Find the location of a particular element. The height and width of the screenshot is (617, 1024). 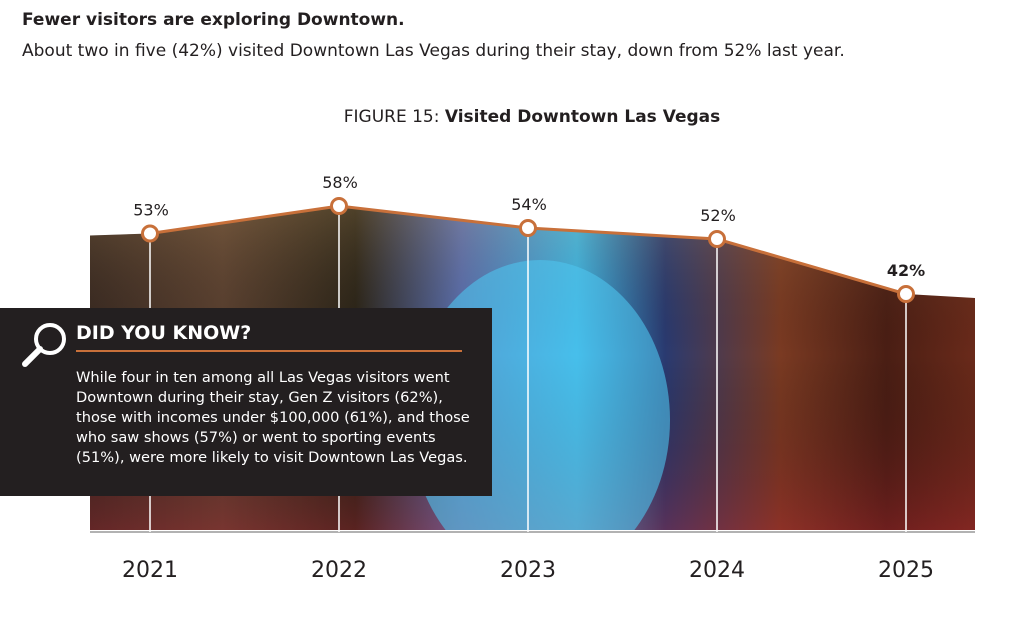

data-label: 58% is located at coordinates (340, 182).